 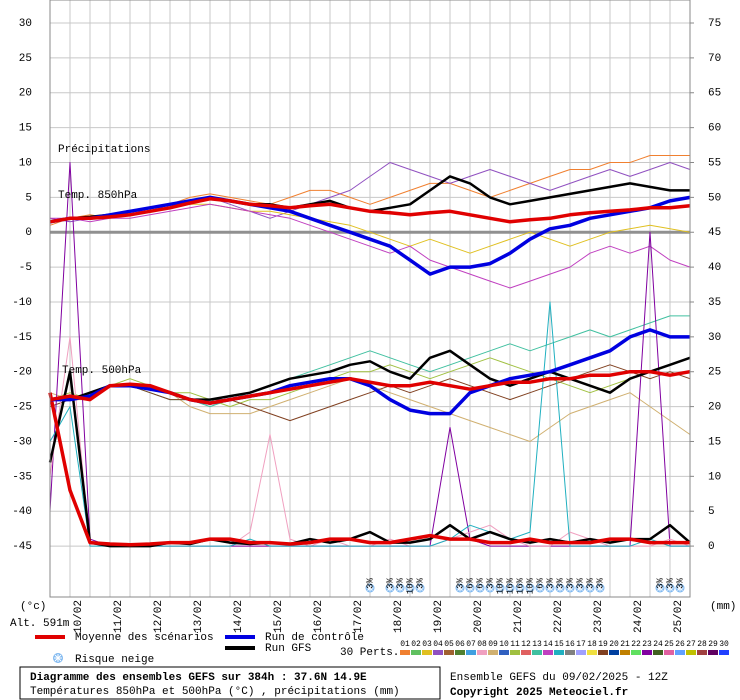 What do you see at coordinates (714, 163) in the screenshot?
I see `y2-tick-label: 55` at bounding box center [714, 163].